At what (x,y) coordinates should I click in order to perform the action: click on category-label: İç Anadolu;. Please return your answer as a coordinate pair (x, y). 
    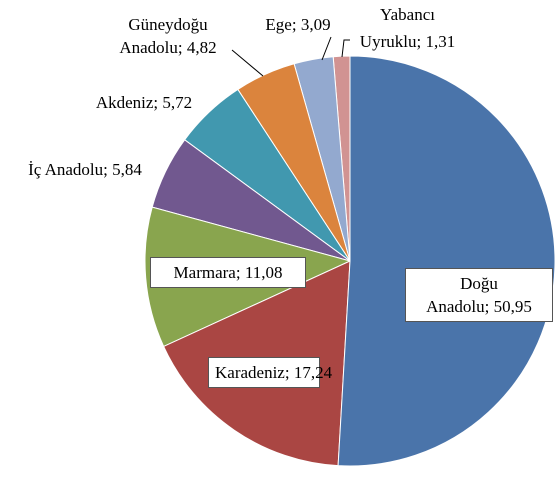
    Looking at the image, I should click on (68, 169).